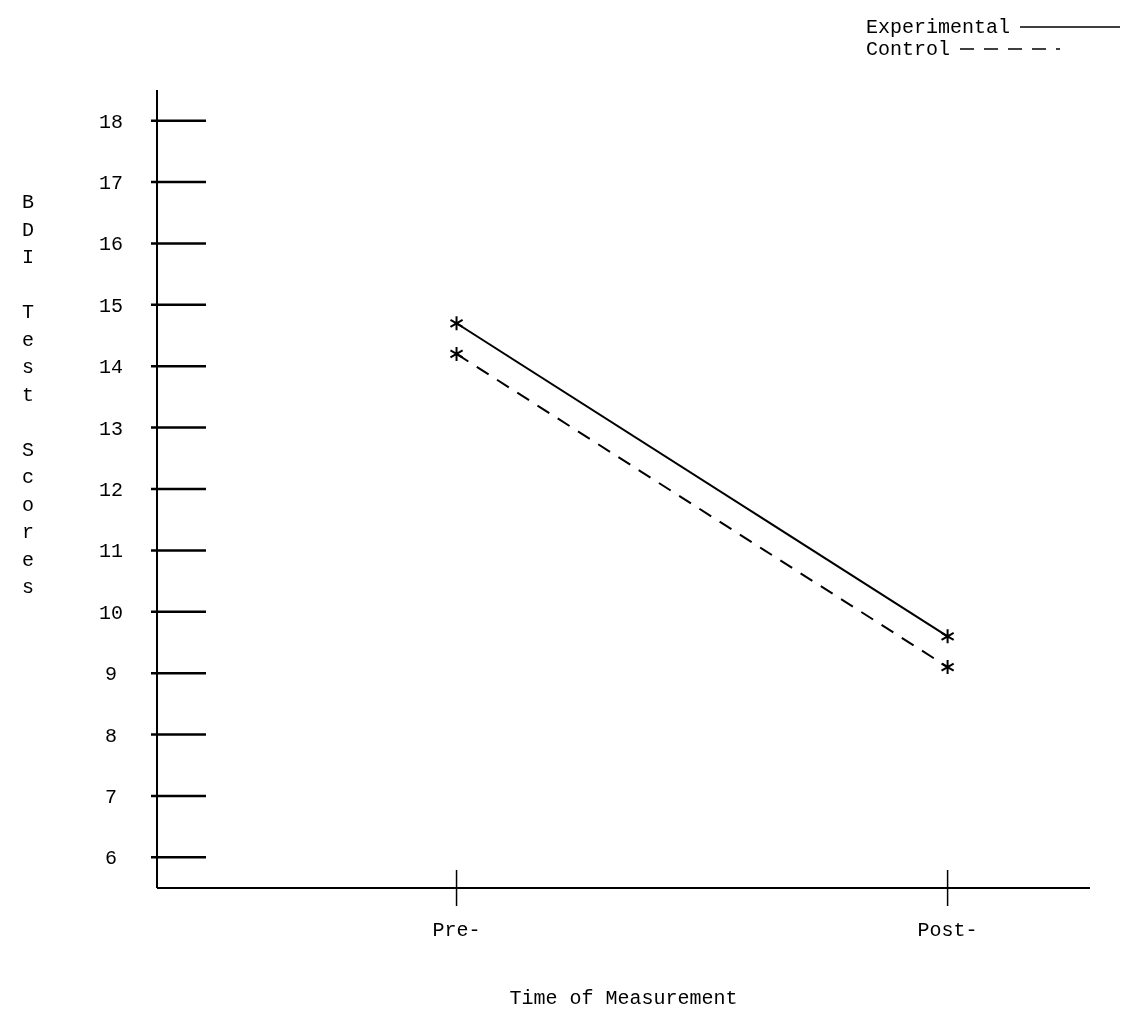 This screenshot has height=1020, width=1136. I want to click on y-tick-label: 14, so click(111, 368).